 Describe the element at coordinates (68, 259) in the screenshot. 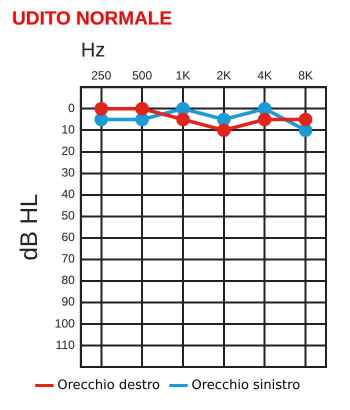

I see `y-tick-label: 70` at that location.